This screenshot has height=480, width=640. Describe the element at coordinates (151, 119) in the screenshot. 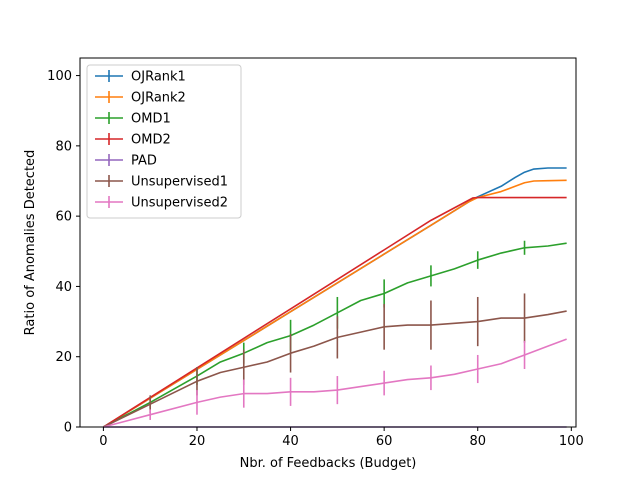

I see `legend-label: OMD1` at that location.